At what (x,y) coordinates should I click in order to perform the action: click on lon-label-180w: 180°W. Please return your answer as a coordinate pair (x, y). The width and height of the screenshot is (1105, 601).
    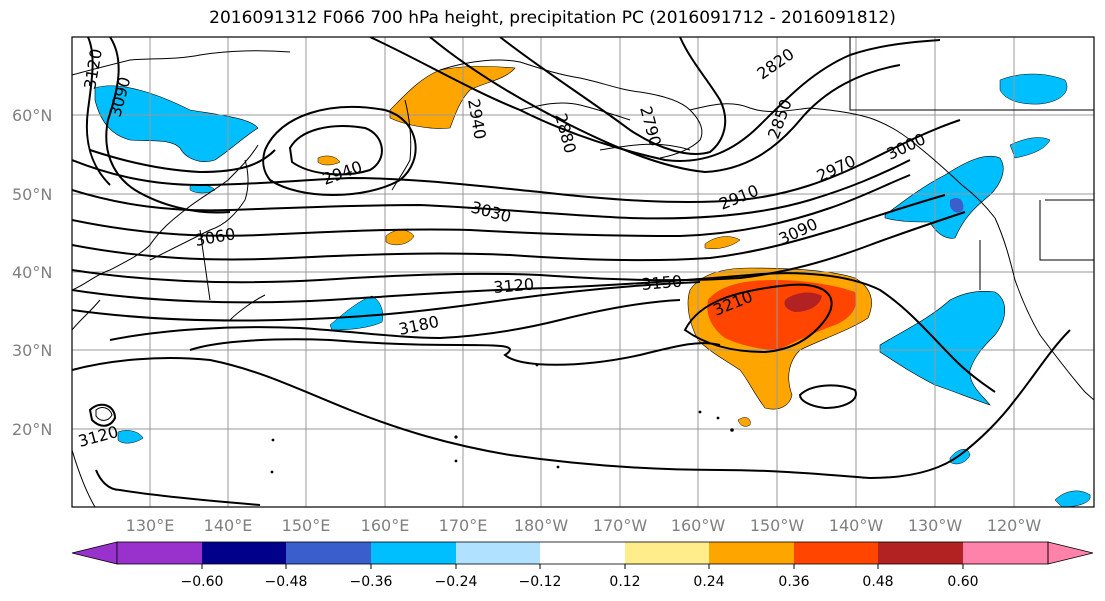
    Looking at the image, I should click on (541, 525).